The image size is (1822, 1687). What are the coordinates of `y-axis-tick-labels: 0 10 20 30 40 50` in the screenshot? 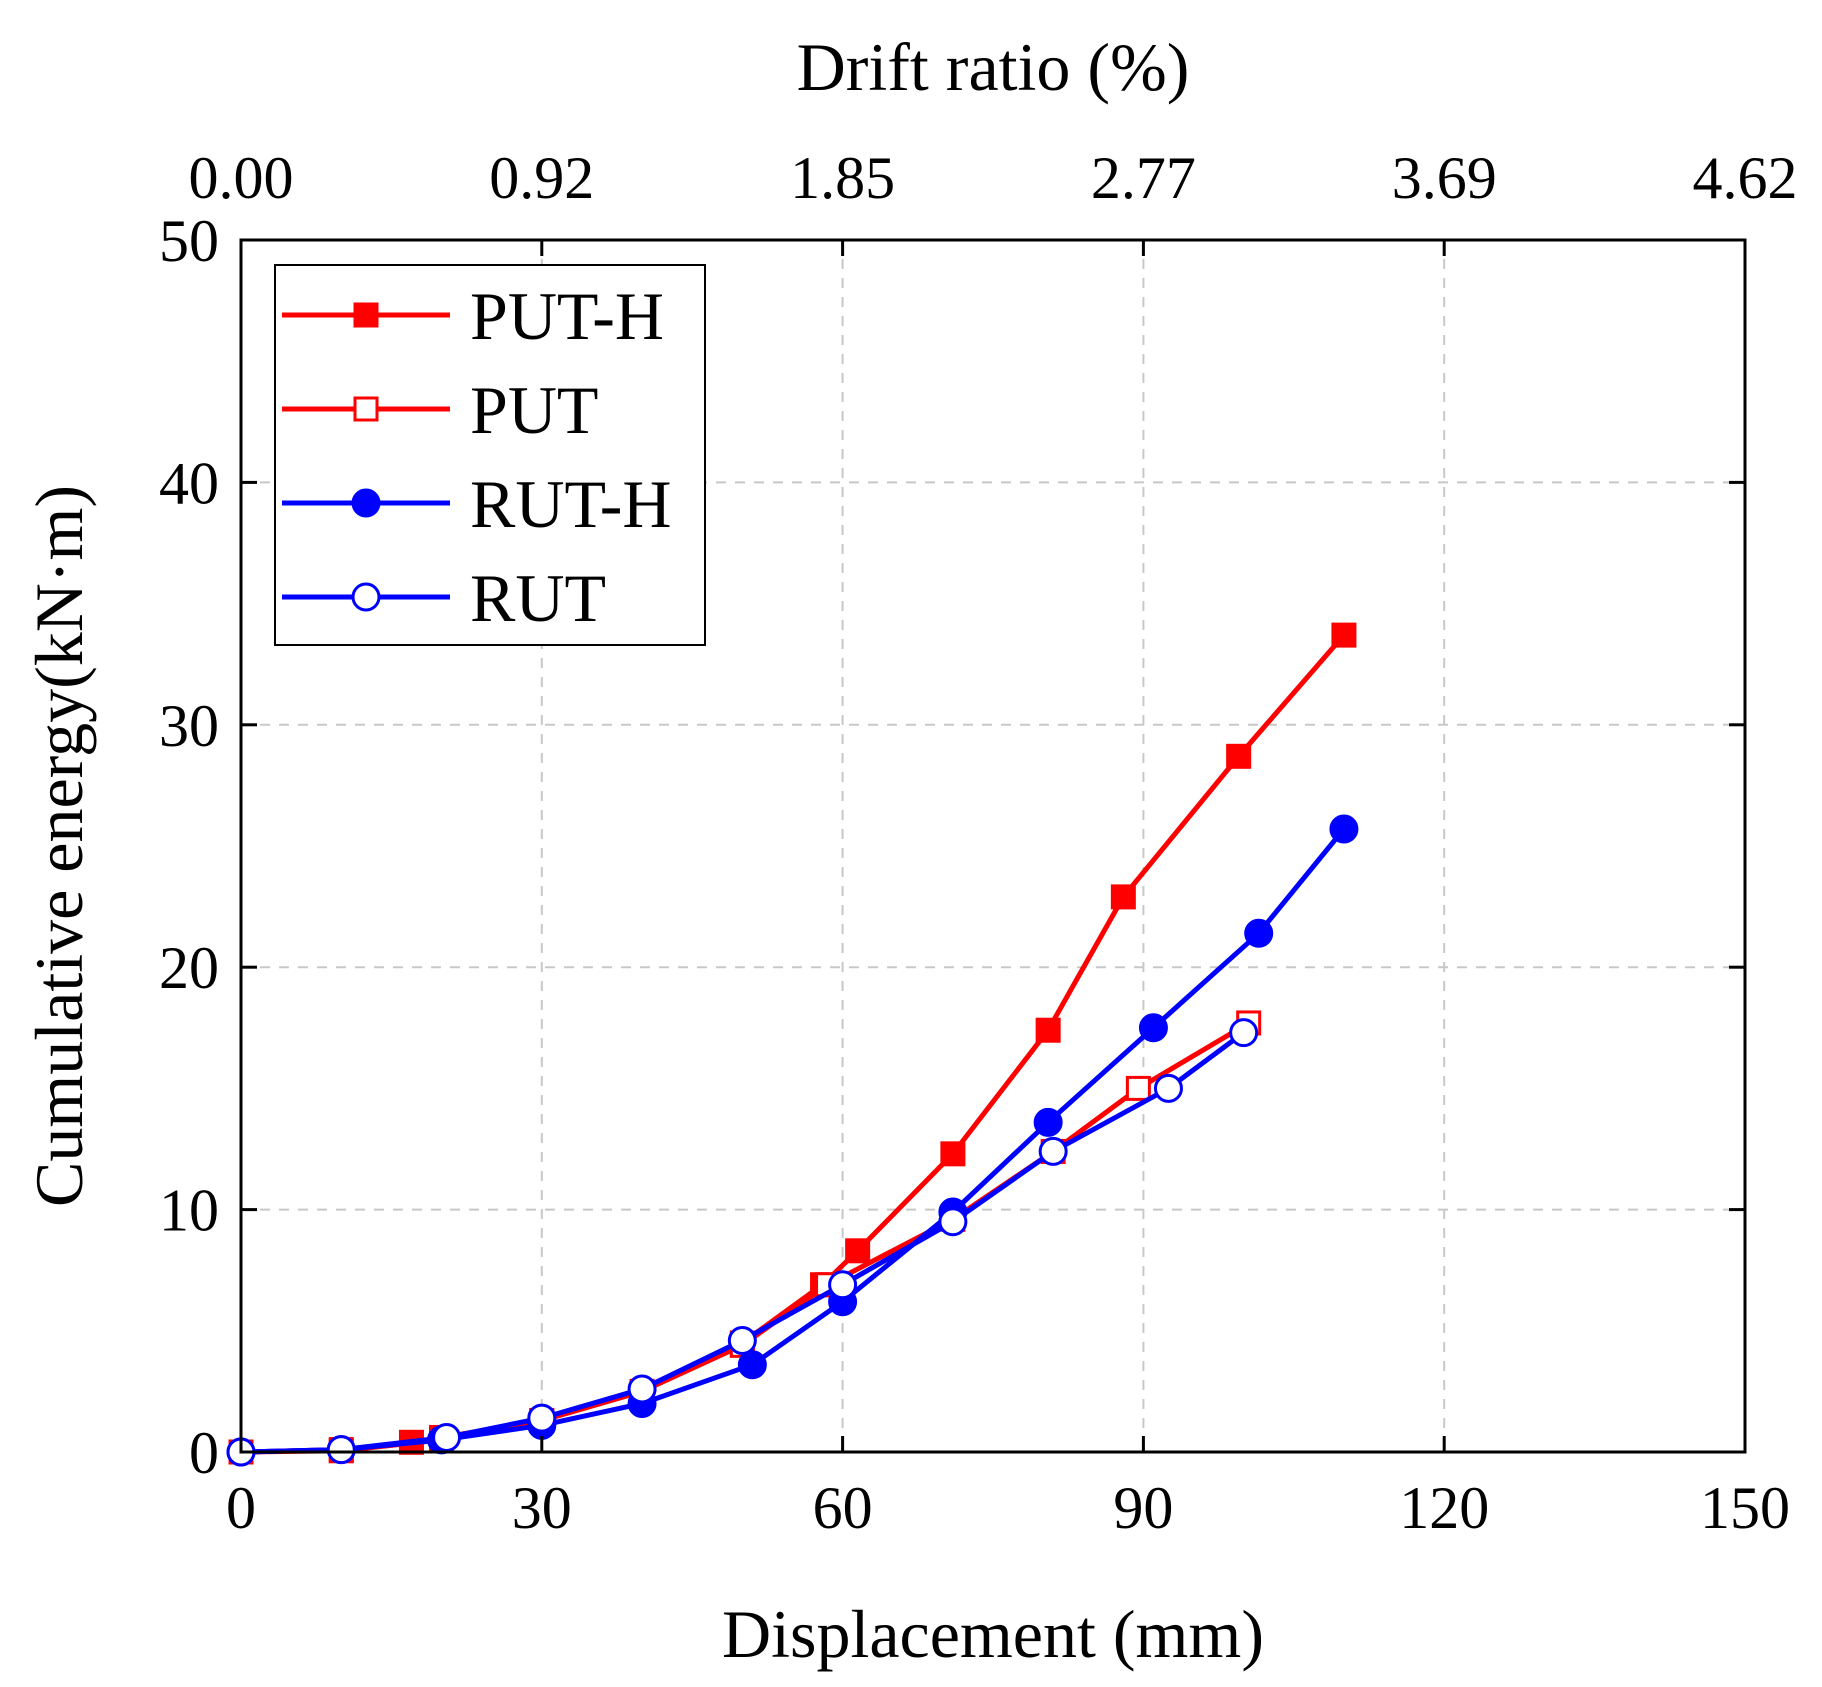 It's located at (189, 847).